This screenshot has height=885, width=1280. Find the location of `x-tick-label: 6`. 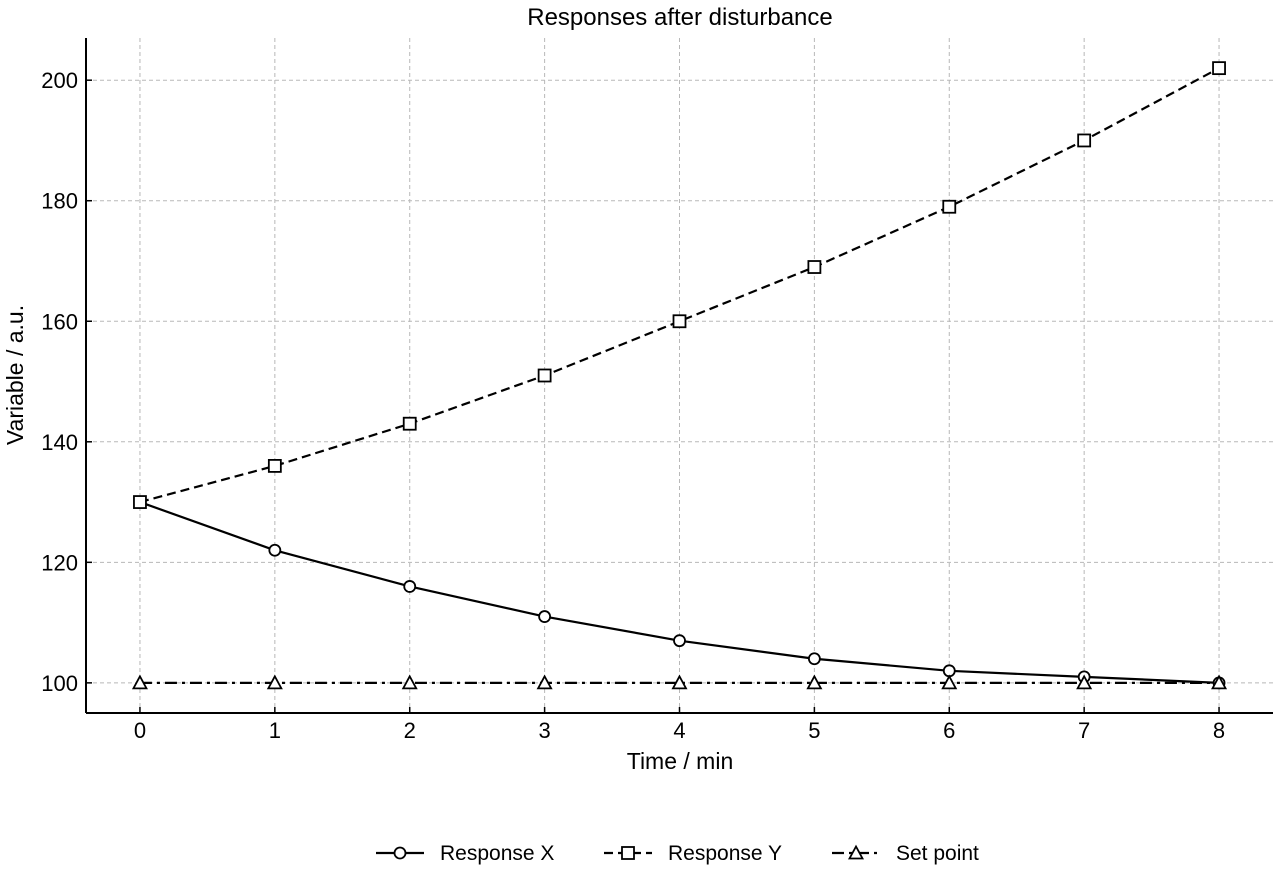

x-tick-label: 6 is located at coordinates (949, 730).